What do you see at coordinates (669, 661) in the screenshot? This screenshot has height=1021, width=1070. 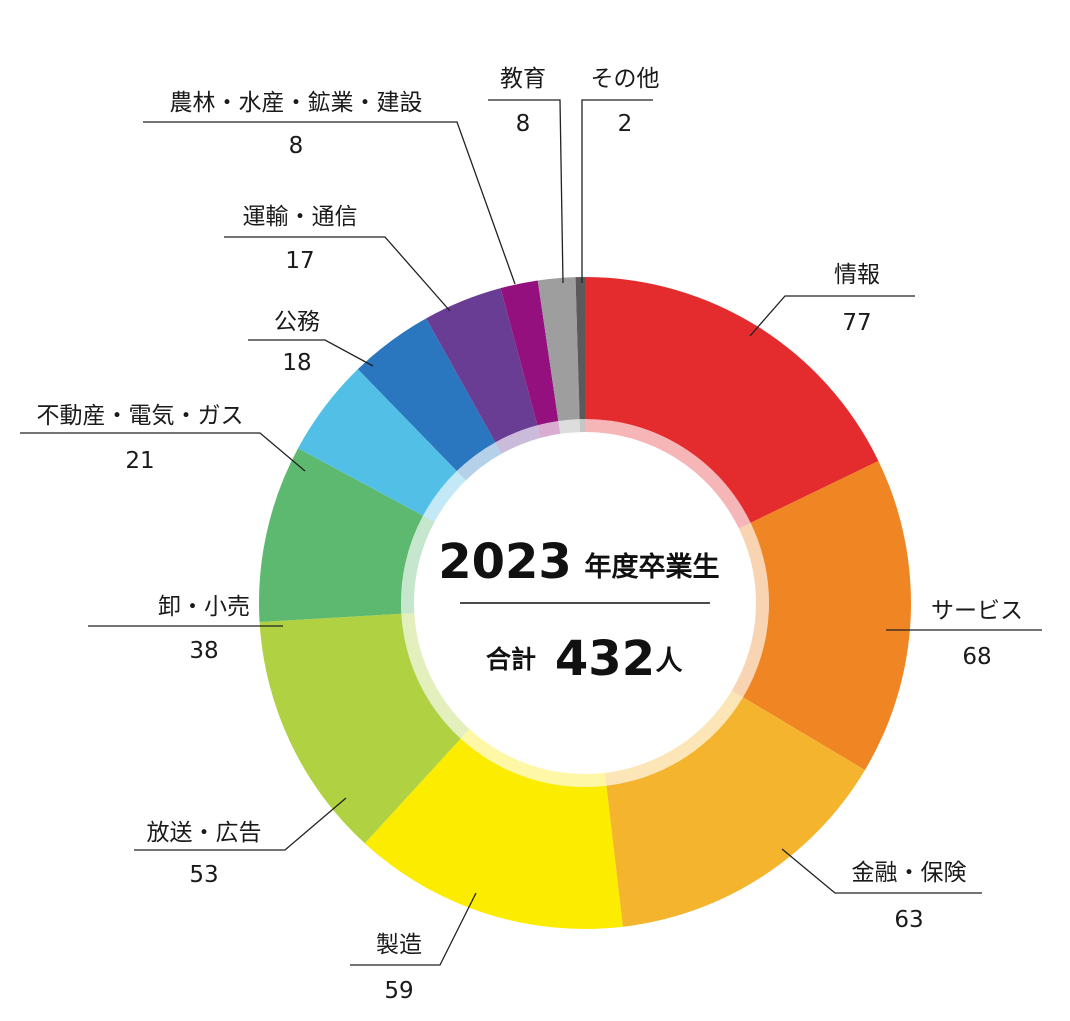 I see `center-total-unit: 人` at bounding box center [669, 661].